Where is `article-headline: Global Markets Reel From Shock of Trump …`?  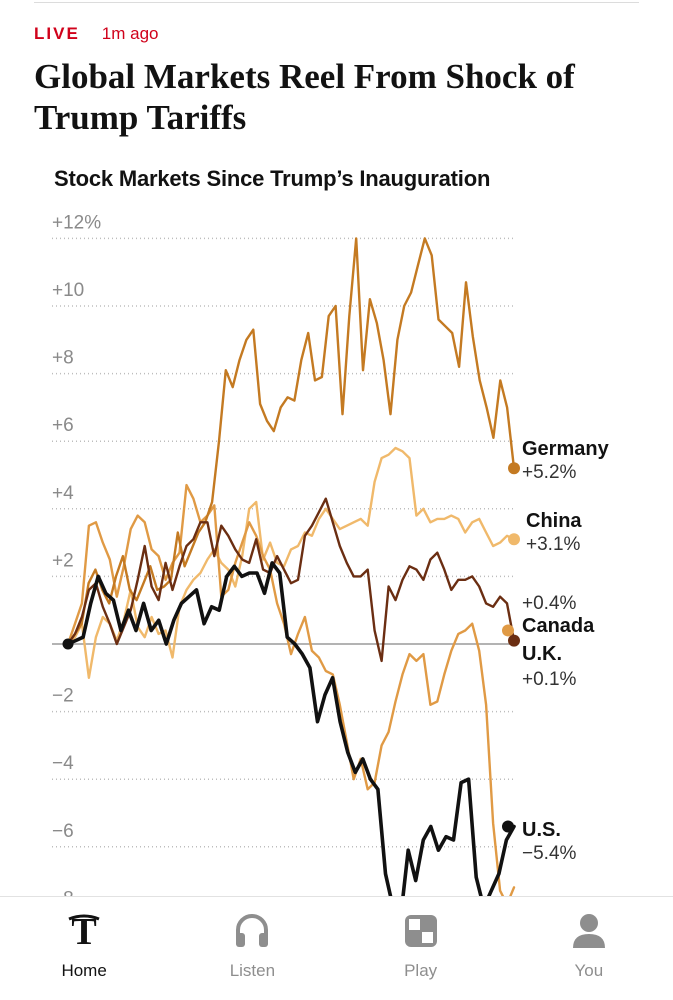
article-headline: Global Markets Reel From Shock of Trump … is located at coordinates (304, 97).